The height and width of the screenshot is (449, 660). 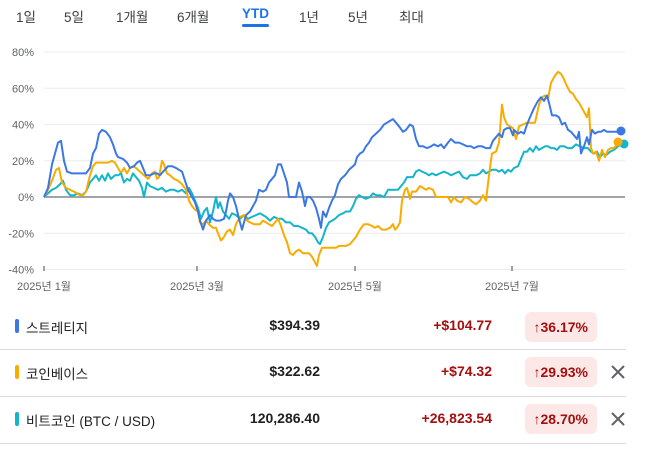 What do you see at coordinates (564, 327) in the screenshot?
I see `percent-value: 36.17%` at bounding box center [564, 327].